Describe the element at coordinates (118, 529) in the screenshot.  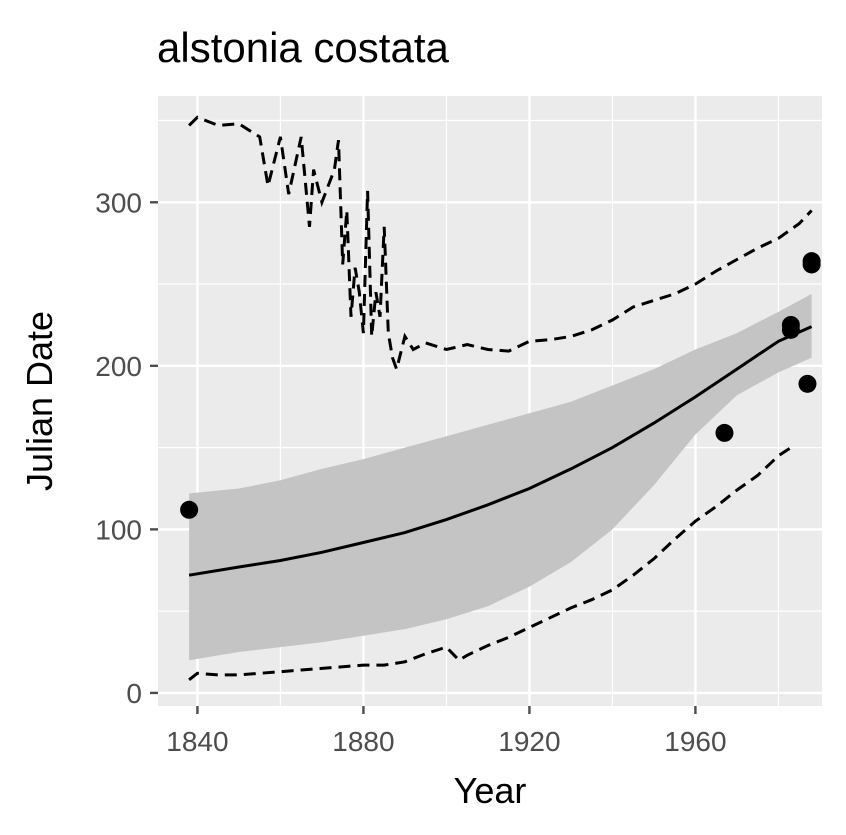
I see `y-tick-label: 100` at that location.